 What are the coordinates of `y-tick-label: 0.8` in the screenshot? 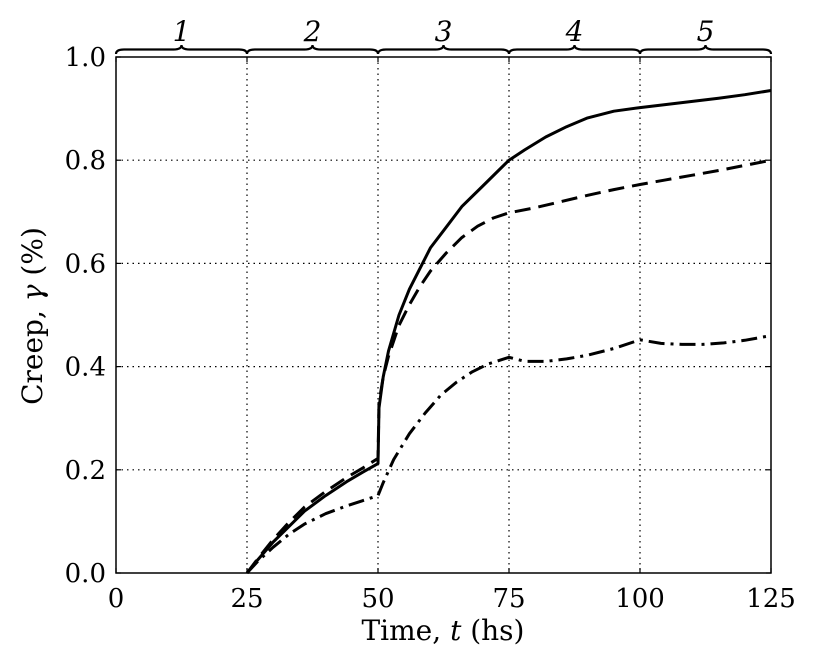 It's located at (85, 161).